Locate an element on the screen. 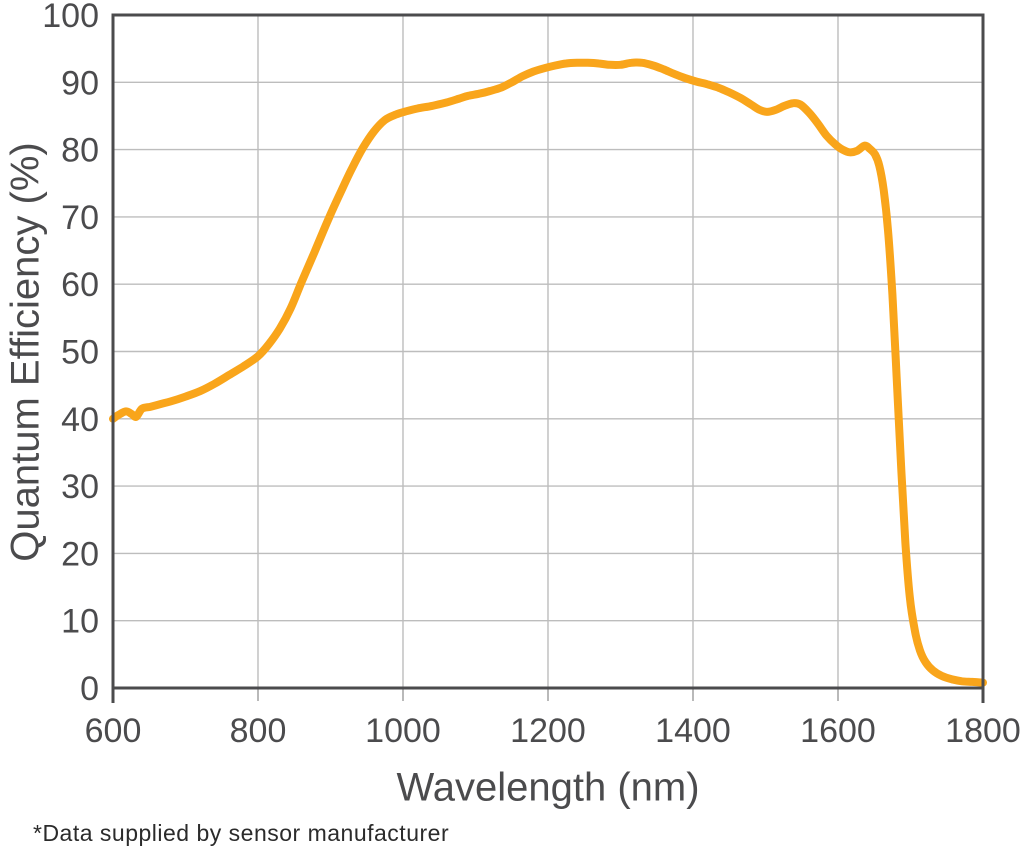  y-tick-label: 100 is located at coordinates (70, 17).